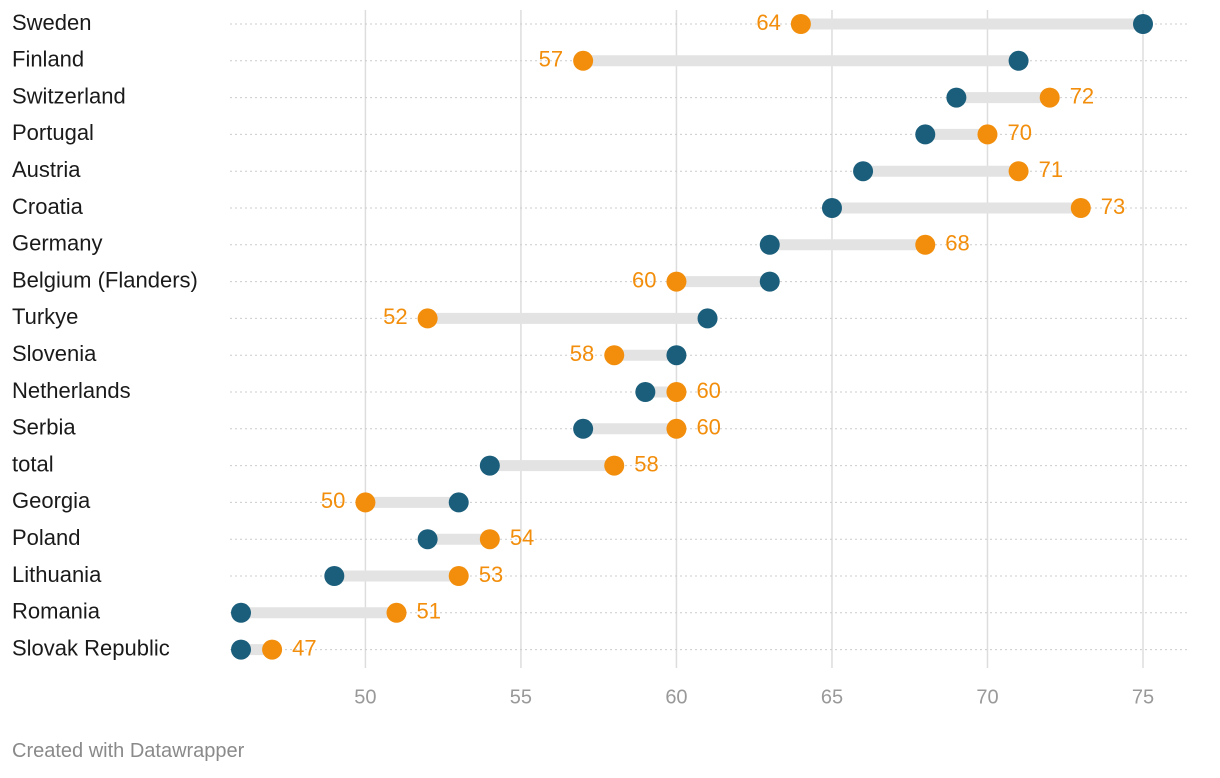 Image resolution: width=1220 pixels, height=778 pixels. Describe the element at coordinates (1082, 95) in the screenshot. I see `value-label: 72` at that location.